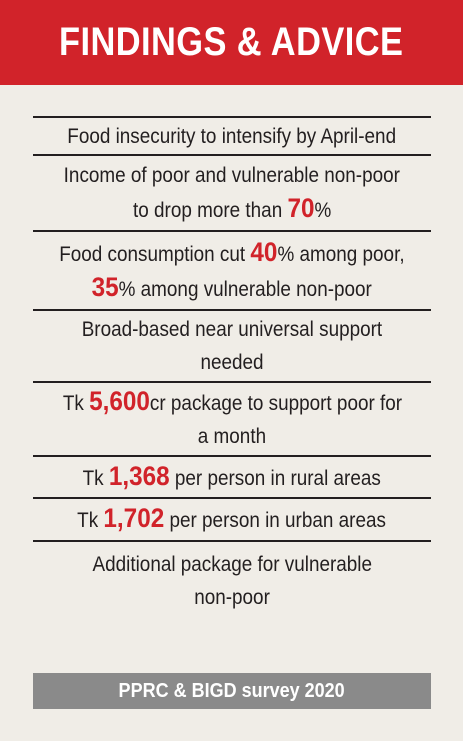  I want to click on finding-item: Tk 1,368 per person in rural areas, so click(232, 476).